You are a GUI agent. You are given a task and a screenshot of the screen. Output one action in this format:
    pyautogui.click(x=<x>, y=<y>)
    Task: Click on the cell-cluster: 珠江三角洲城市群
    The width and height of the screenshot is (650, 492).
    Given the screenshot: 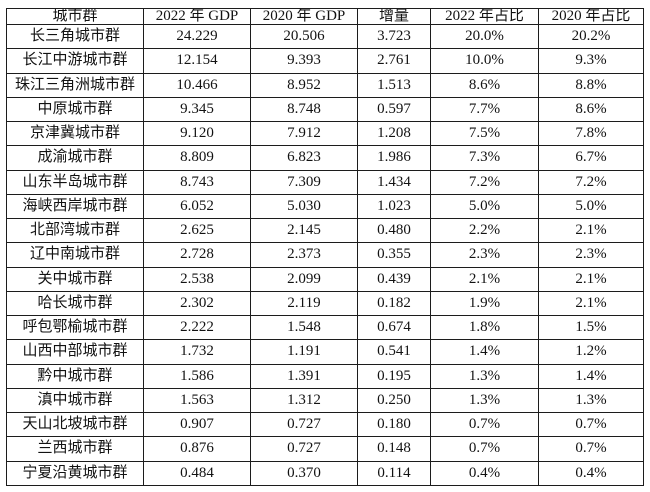 What is the action you would take?
    pyautogui.click(x=75, y=85)
    